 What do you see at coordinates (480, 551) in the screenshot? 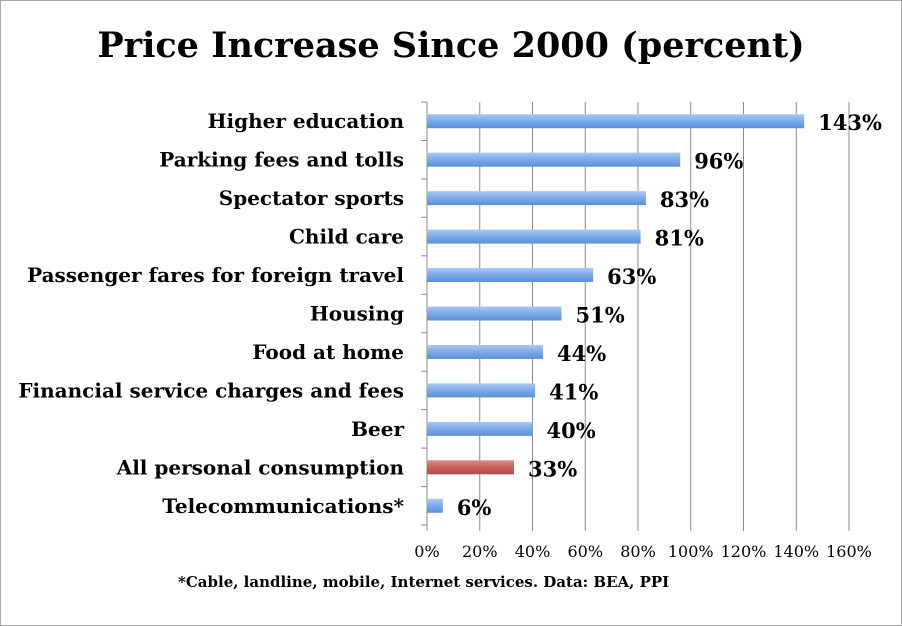
I see `x-tick-label: 20%` at bounding box center [480, 551].